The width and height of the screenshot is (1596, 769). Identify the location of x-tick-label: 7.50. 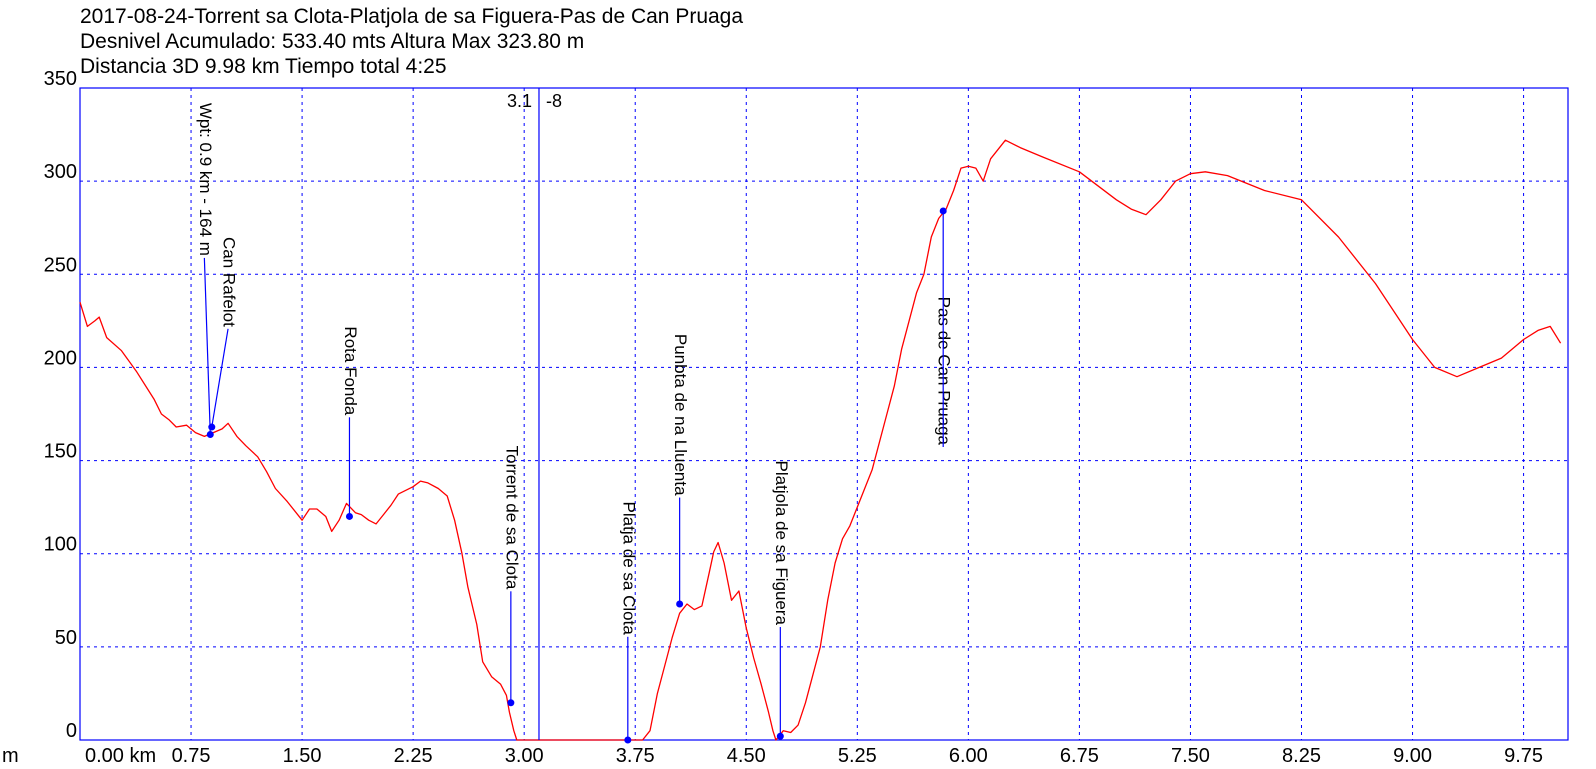
(1190, 756).